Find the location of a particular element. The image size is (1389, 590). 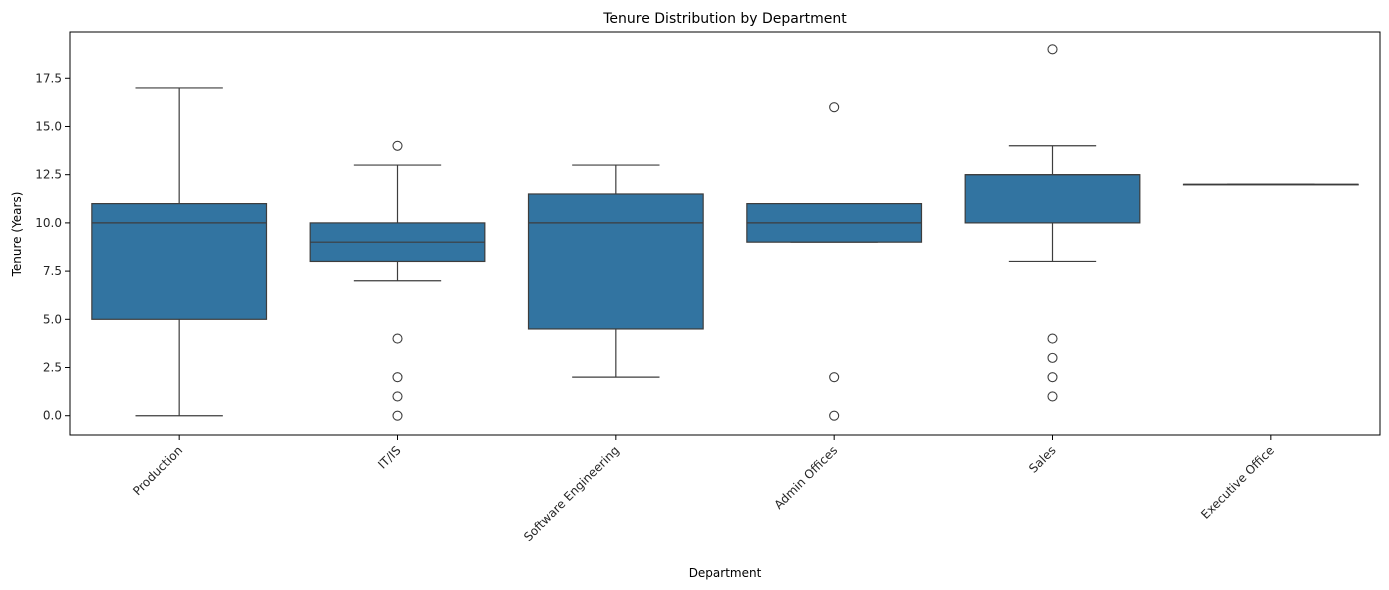

x-tick-label: IT/IS is located at coordinates (389, 457).